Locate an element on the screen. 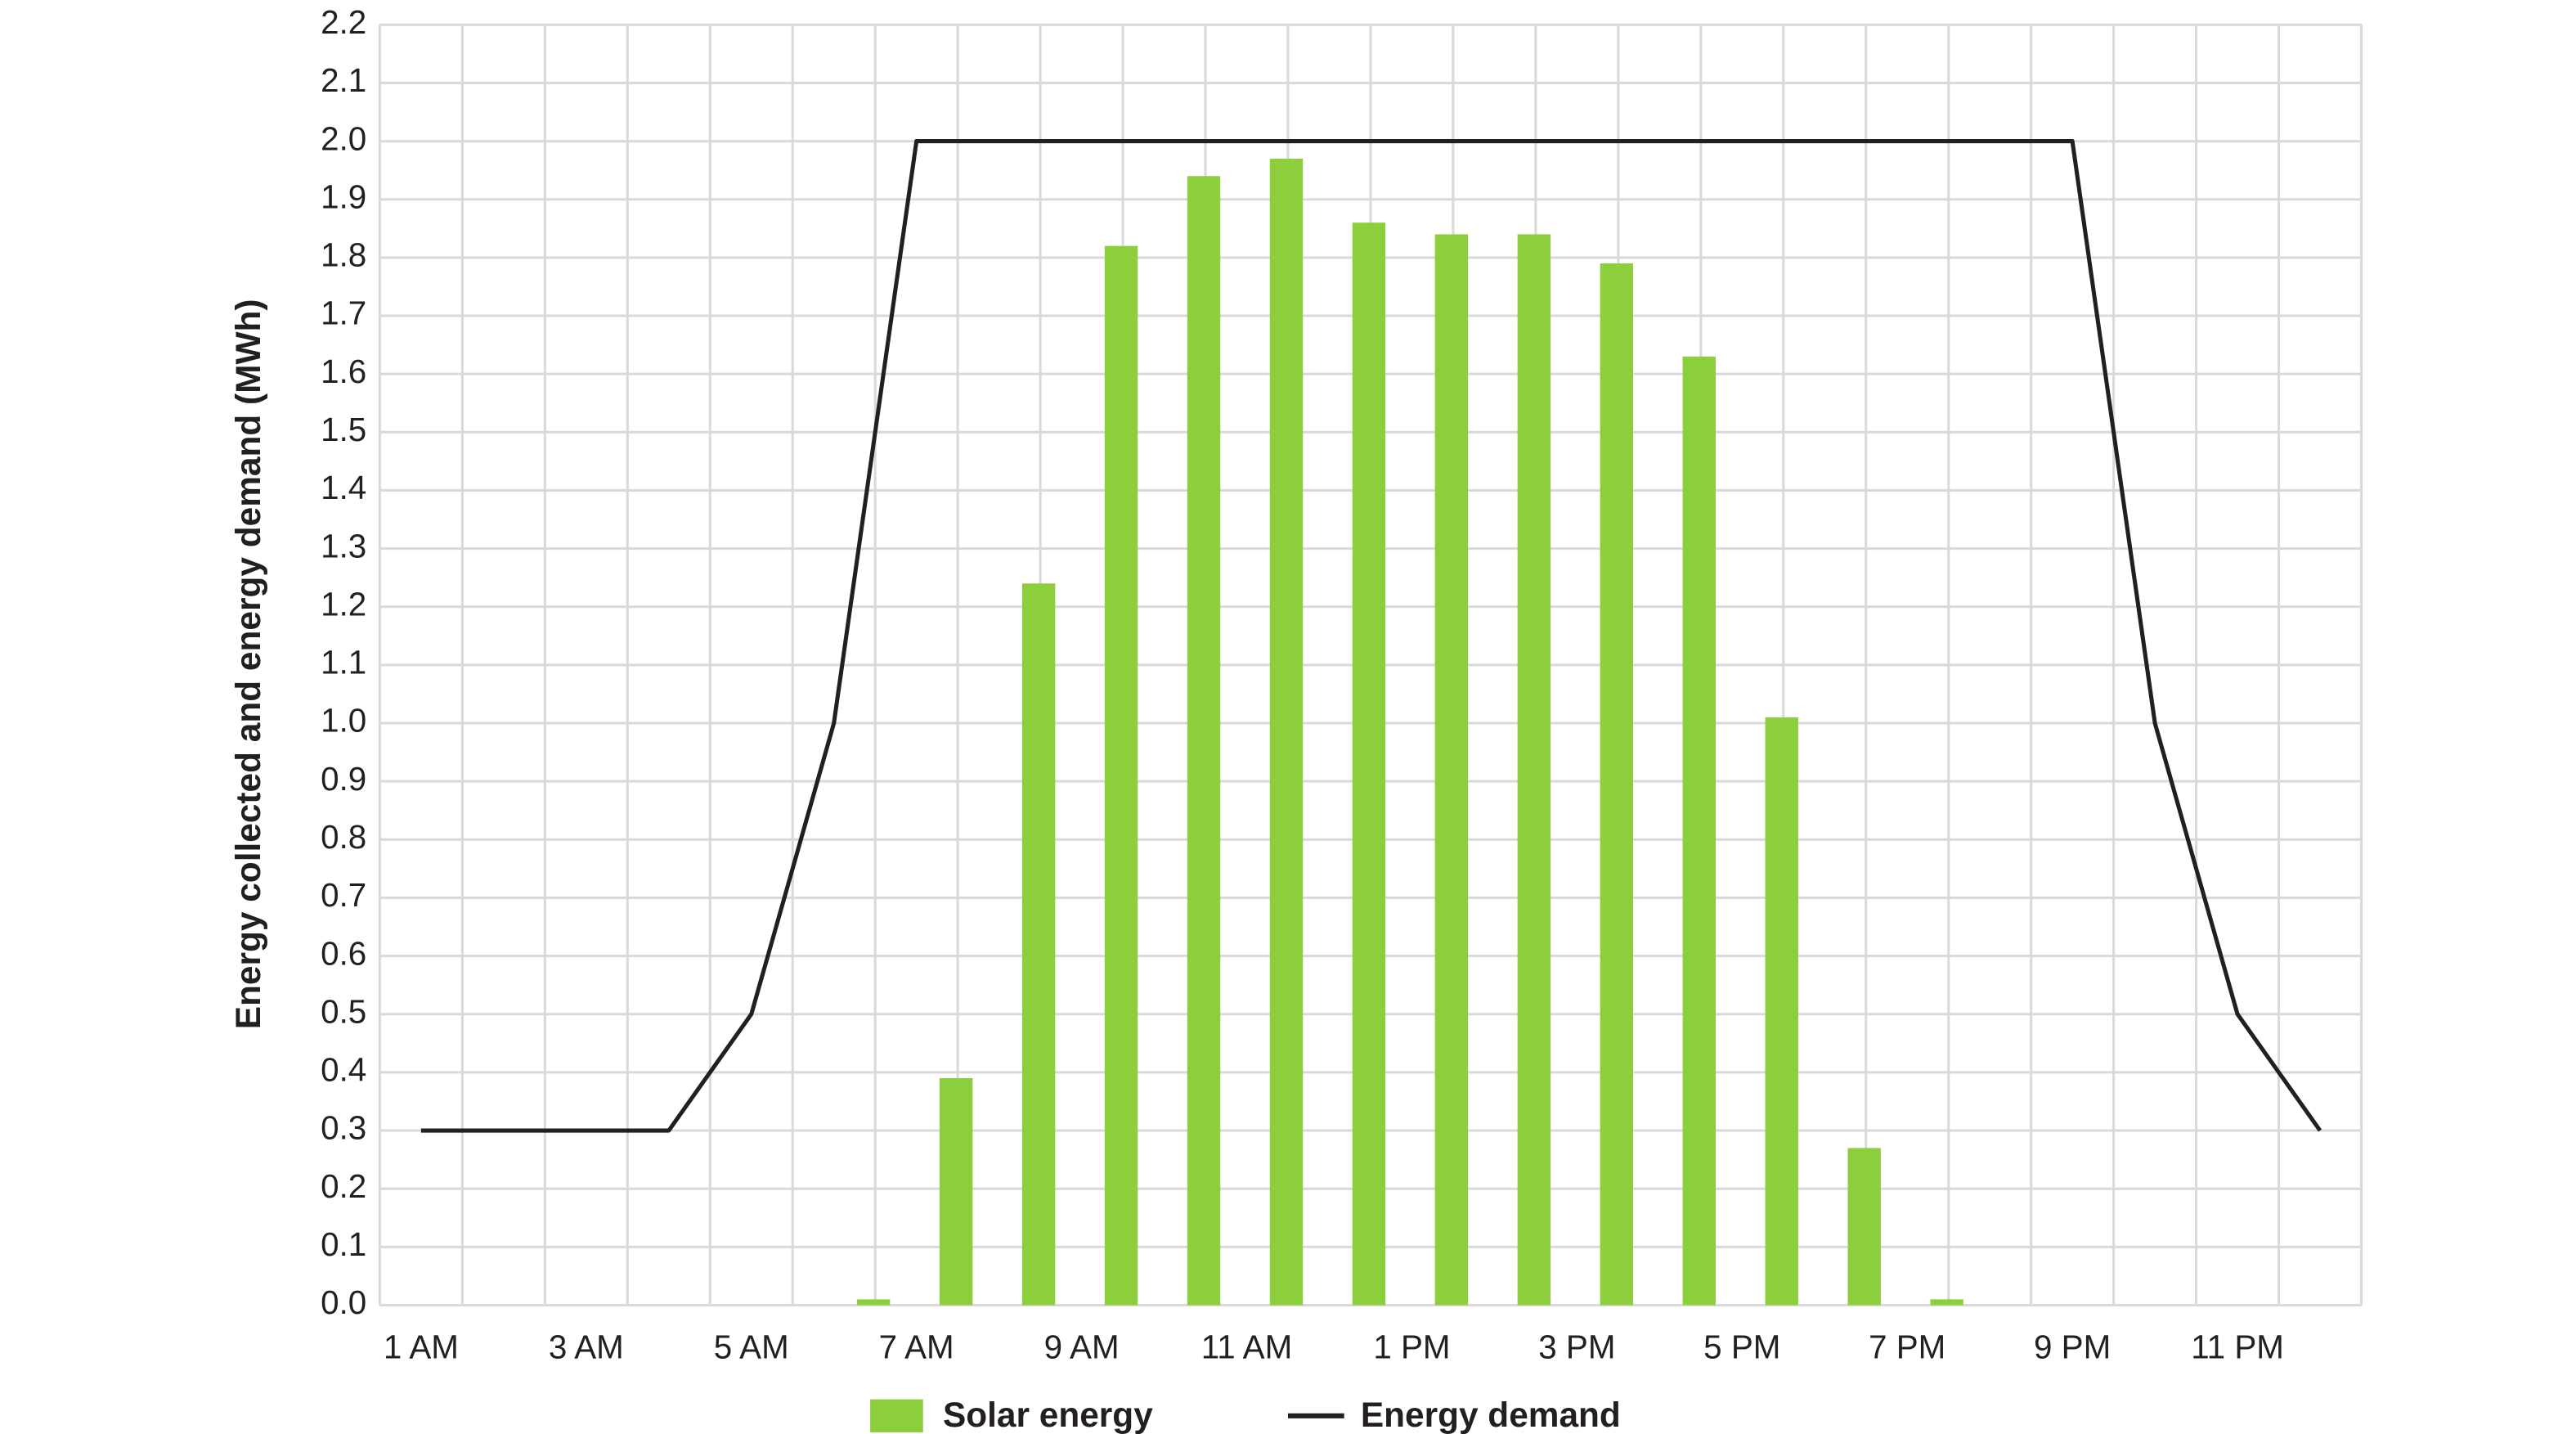 This screenshot has width=2576, height=1434. y-tick-label: 2.1 is located at coordinates (343, 80).